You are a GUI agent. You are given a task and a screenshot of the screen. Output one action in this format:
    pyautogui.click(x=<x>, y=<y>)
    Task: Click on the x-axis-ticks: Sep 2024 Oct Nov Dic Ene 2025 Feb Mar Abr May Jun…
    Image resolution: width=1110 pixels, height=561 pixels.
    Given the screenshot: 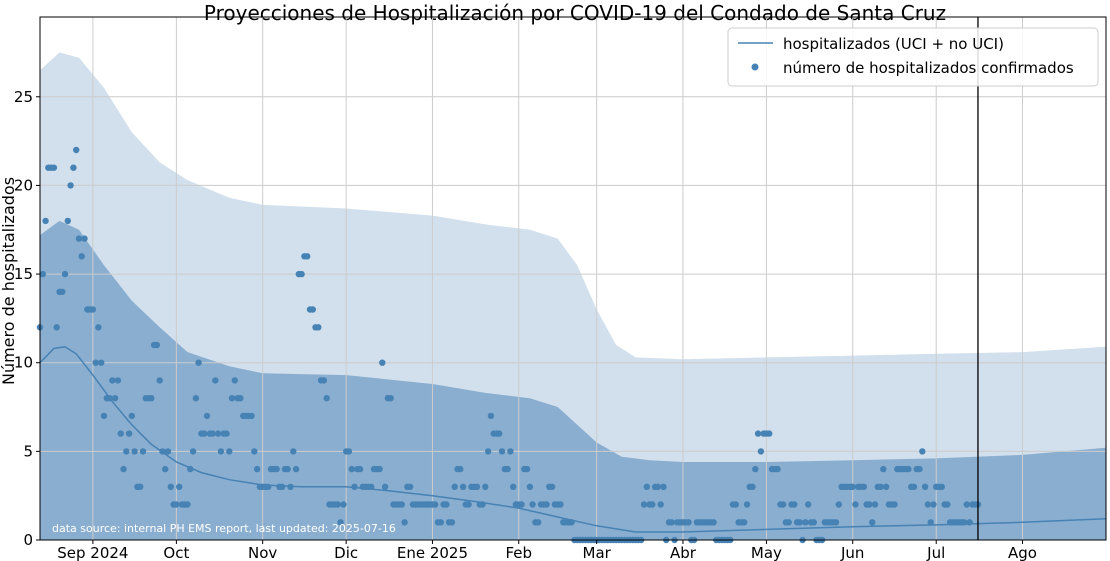 What is the action you would take?
    pyautogui.click(x=547, y=550)
    